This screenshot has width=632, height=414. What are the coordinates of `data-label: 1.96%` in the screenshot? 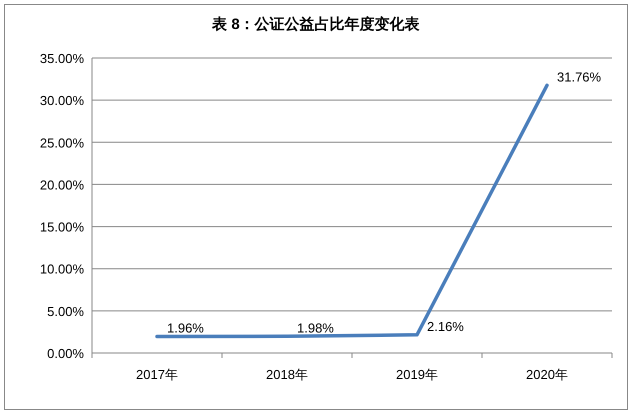 It's located at (185, 328).